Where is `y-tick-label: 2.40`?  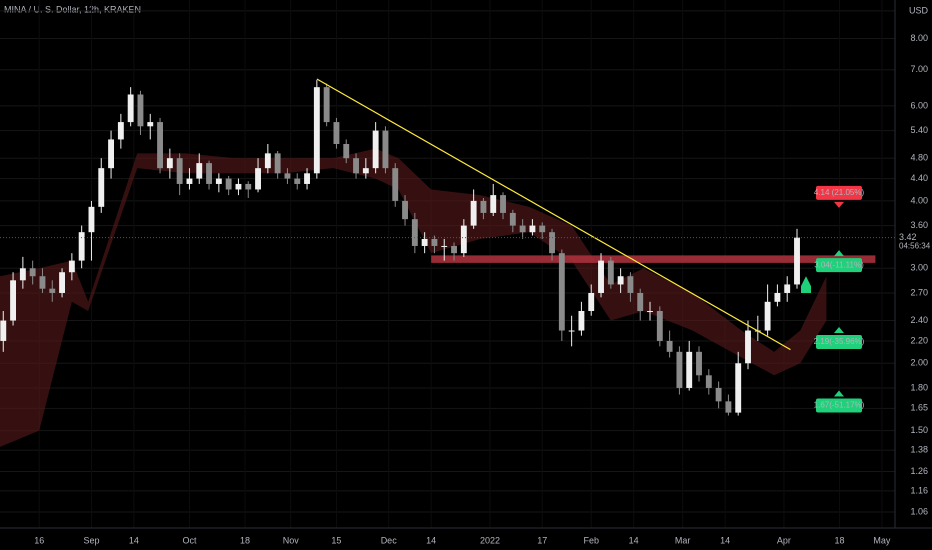
y-tick-label: 2.40 is located at coordinates (919, 320).